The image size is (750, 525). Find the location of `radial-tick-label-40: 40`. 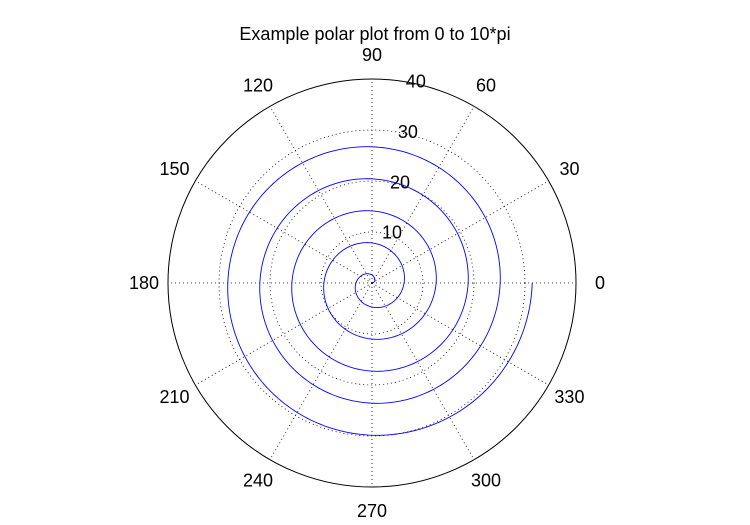

radial-tick-label-40: 40 is located at coordinates (416, 82).